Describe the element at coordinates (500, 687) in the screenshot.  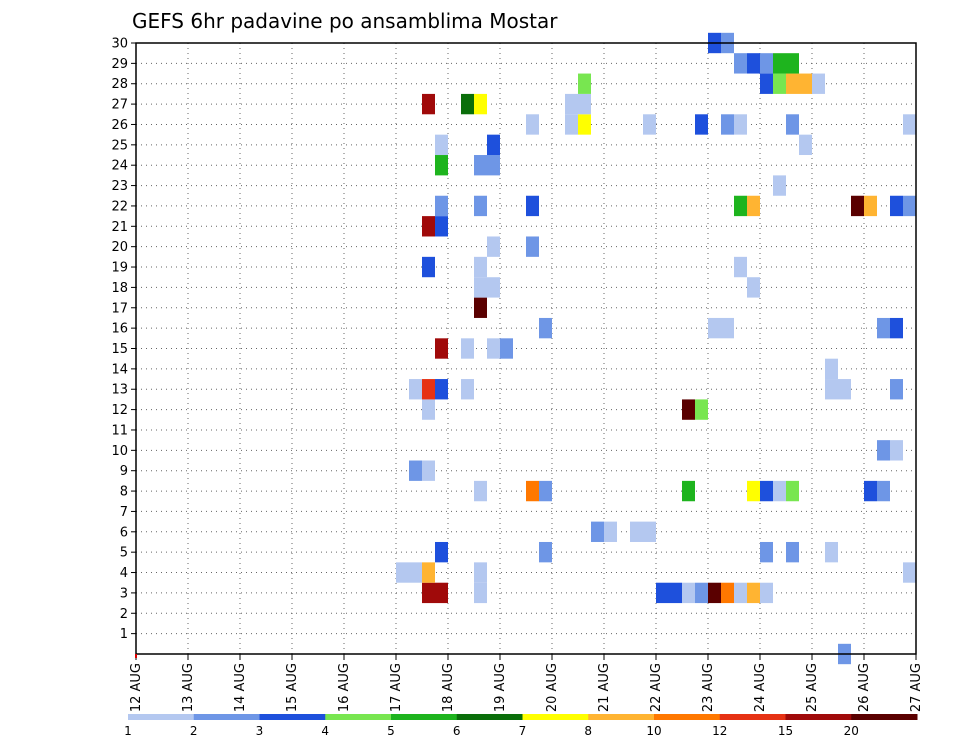
I see `x-tick-label: 19 AUG` at that location.